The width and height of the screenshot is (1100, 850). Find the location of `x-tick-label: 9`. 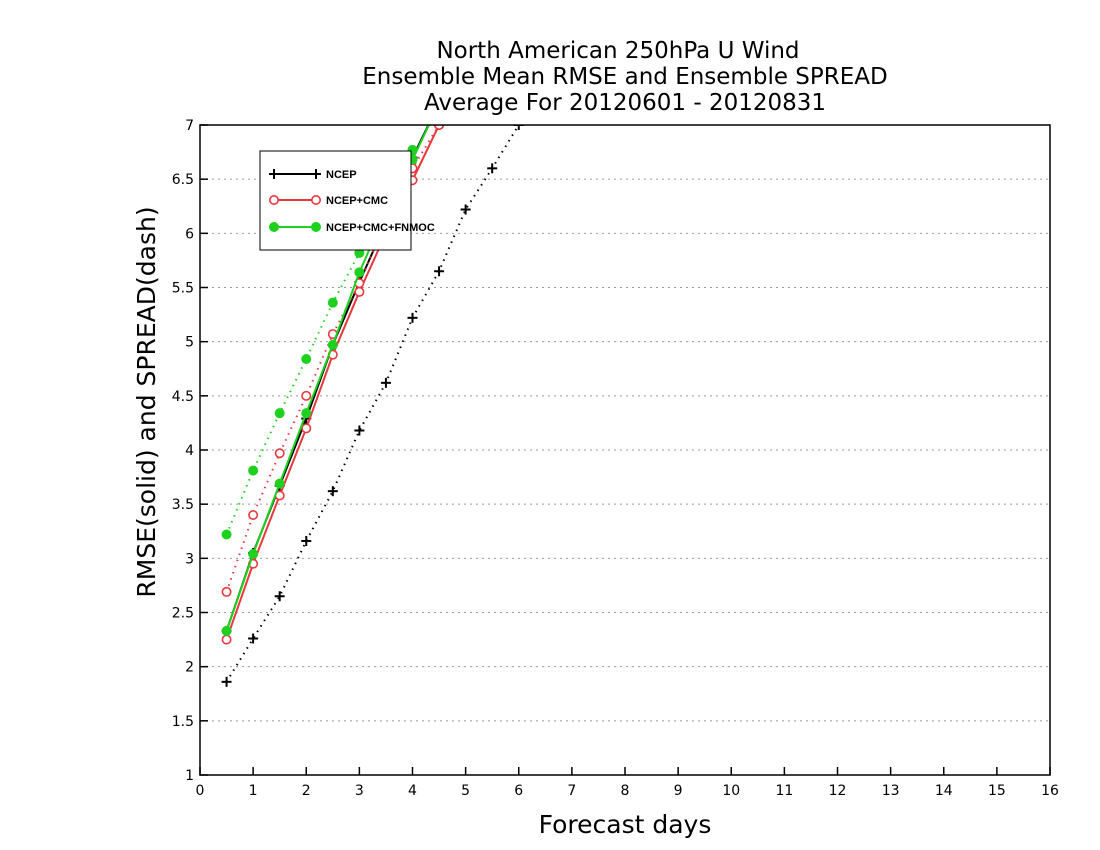

x-tick-label: 9 is located at coordinates (678, 791).